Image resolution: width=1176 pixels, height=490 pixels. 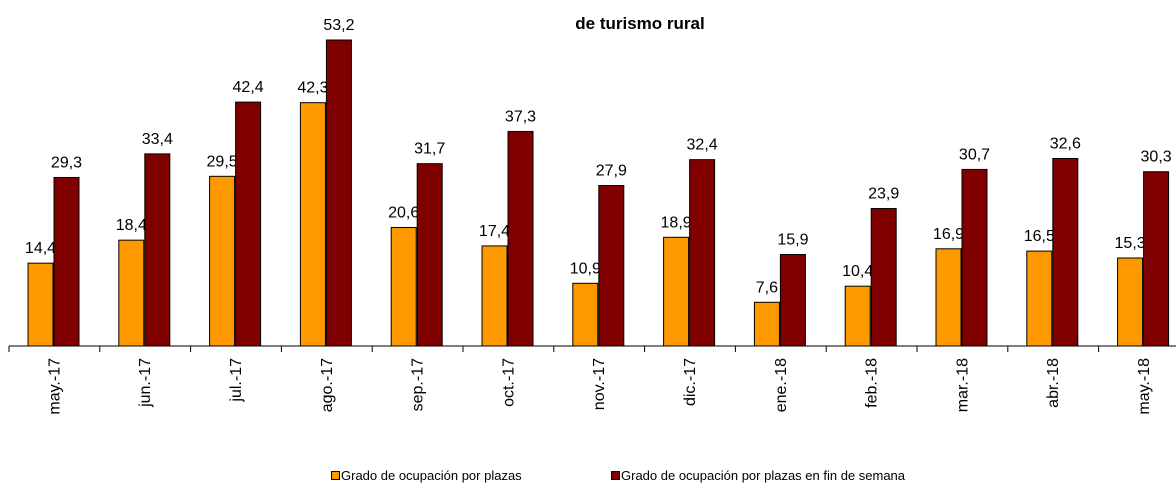 I want to click on chart-title: de turismo rural, so click(x=639, y=23).